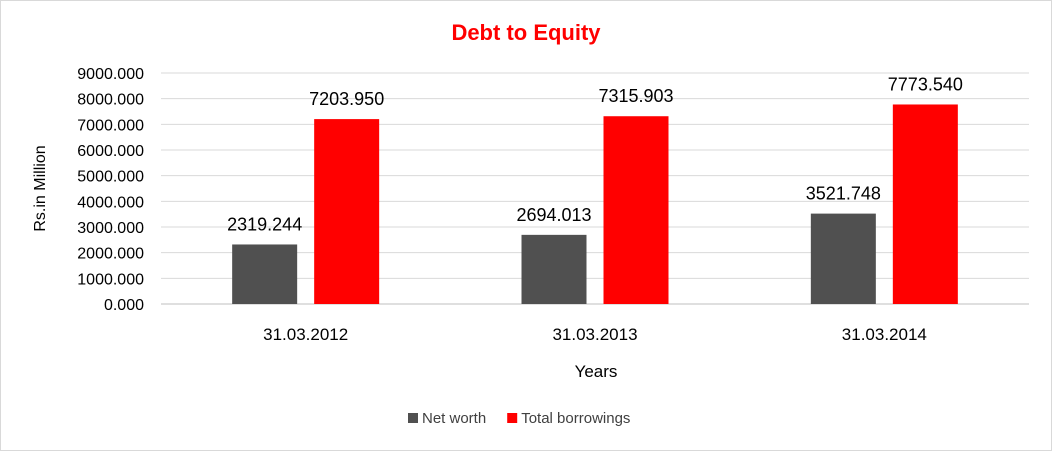 The height and width of the screenshot is (451, 1052). Describe the element at coordinates (596, 371) in the screenshot. I see `x-axis-label: Years` at that location.